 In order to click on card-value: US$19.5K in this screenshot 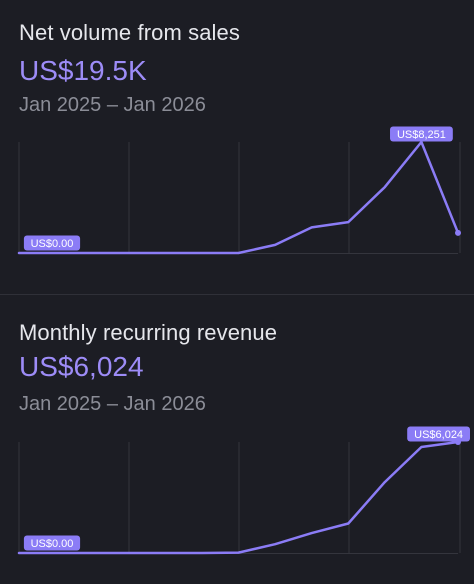, I will do `click(83, 70)`.